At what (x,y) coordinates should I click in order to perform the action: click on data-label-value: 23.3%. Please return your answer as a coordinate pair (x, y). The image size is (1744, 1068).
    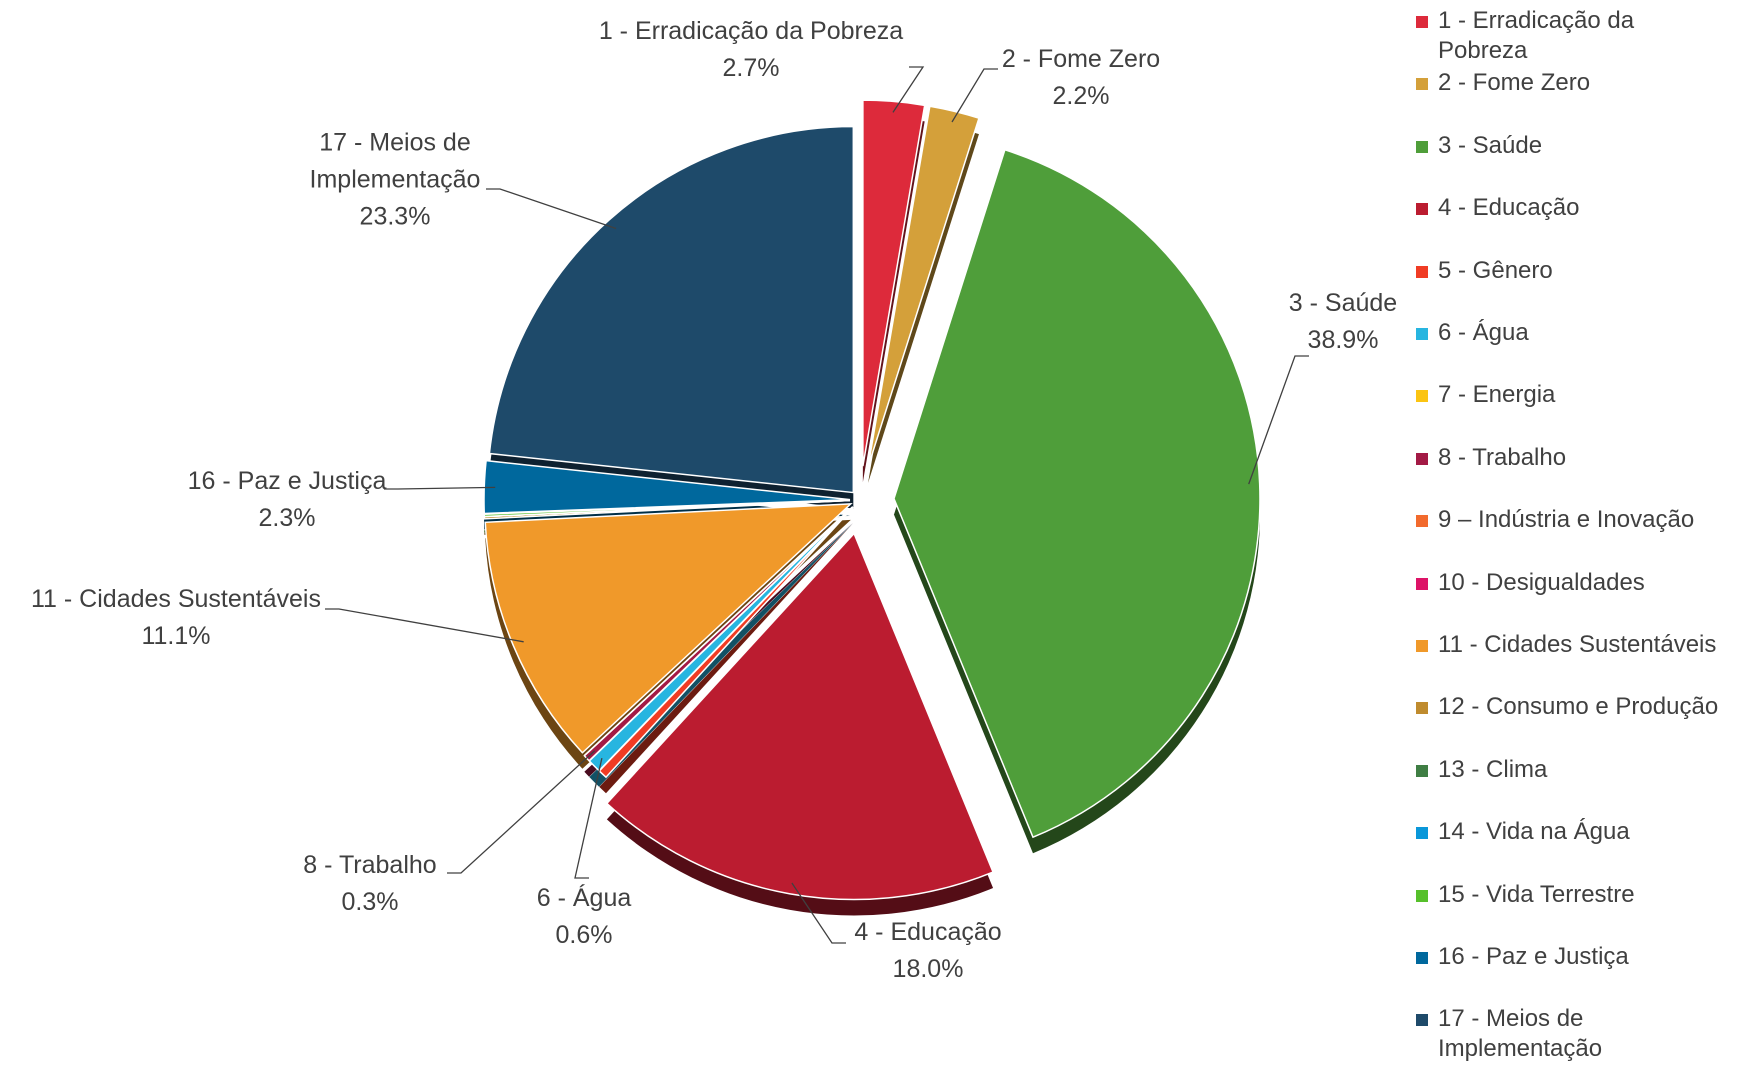
    Looking at the image, I should click on (395, 216).